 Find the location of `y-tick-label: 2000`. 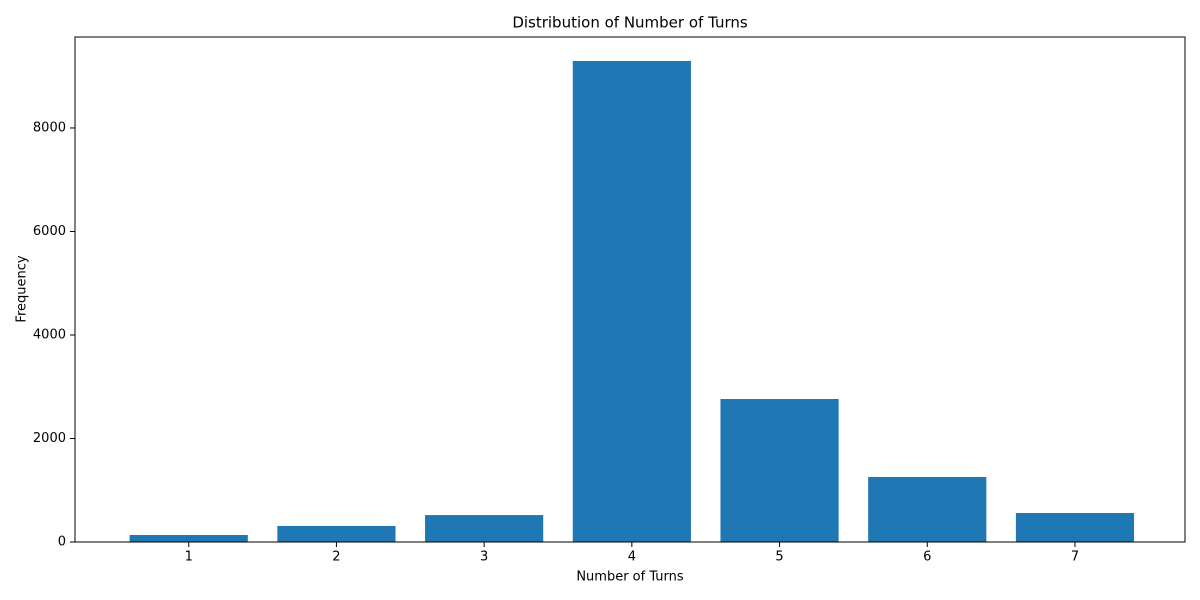

y-tick-label: 2000 is located at coordinates (49, 438).